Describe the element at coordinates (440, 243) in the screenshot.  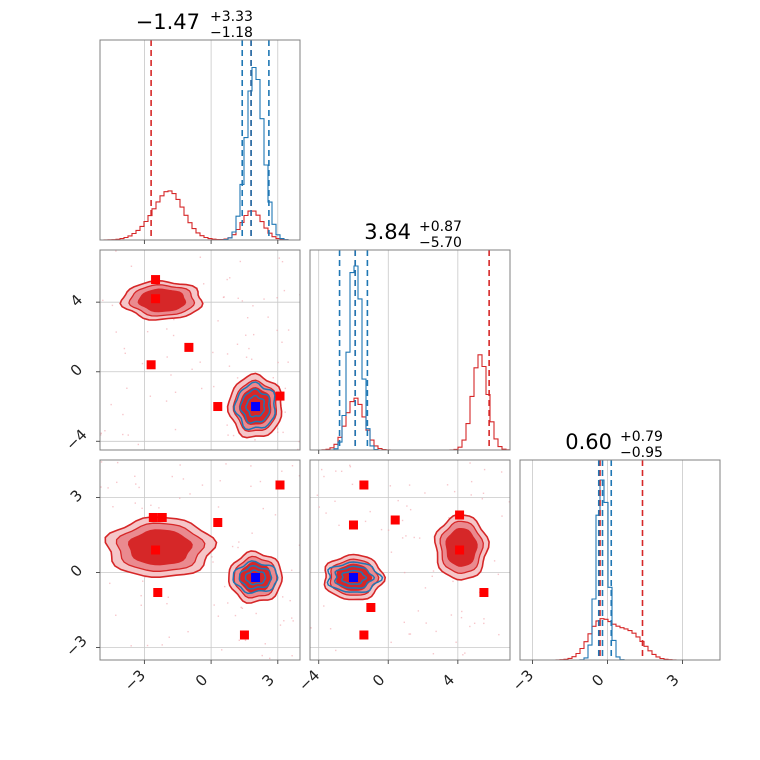
I see `title-param-1-minus: −5.70` at that location.